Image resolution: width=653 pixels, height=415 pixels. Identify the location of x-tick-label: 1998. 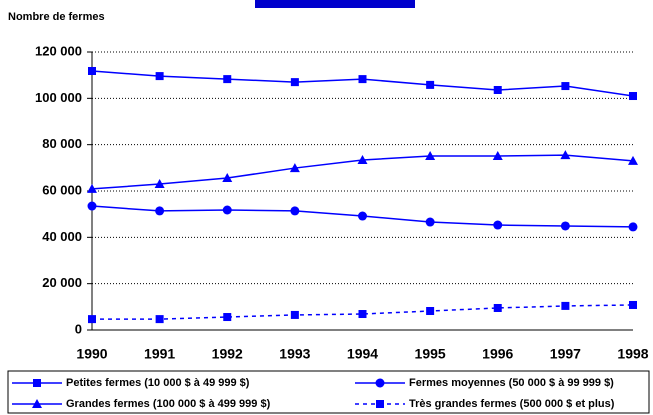
(632, 354).